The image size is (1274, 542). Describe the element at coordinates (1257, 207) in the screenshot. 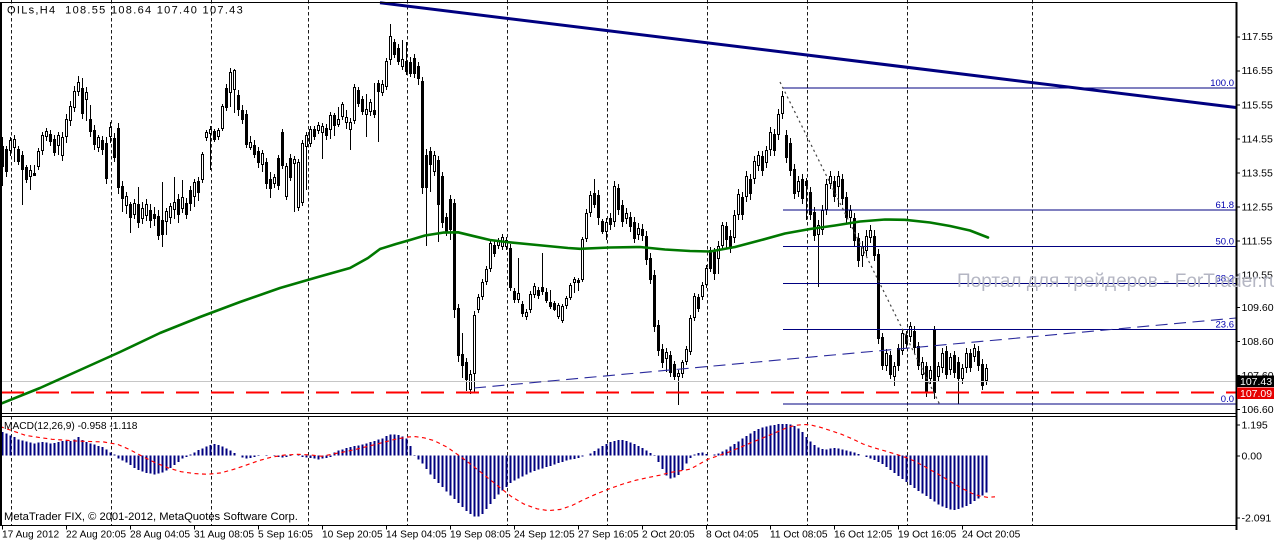

I see `svg-text: 112.55` at that location.